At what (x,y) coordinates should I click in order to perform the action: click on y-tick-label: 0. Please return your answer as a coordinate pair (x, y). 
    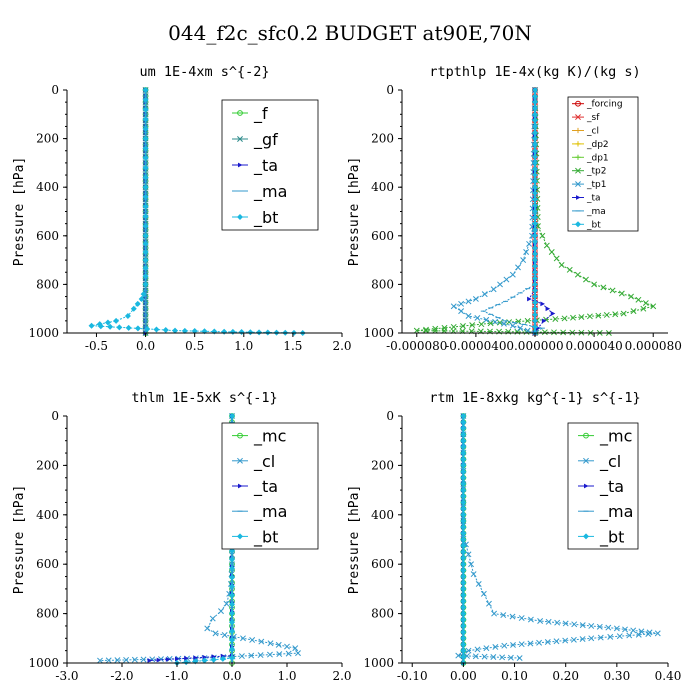
    Looking at the image, I should click on (390, 90).